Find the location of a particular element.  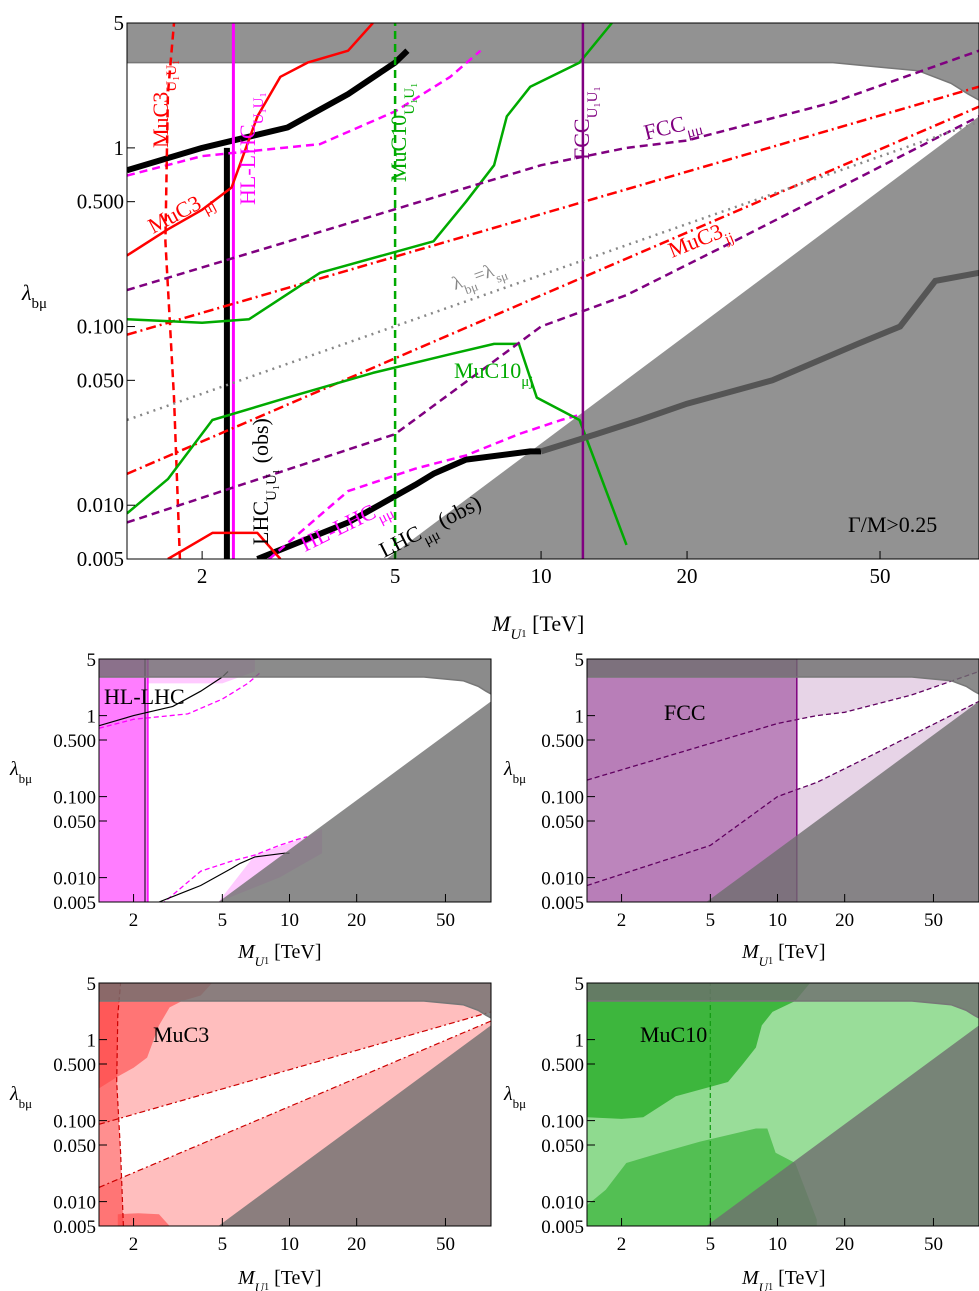

panel-fcc-x-axis-title: MU1 [TeV] is located at coordinates (783, 955).